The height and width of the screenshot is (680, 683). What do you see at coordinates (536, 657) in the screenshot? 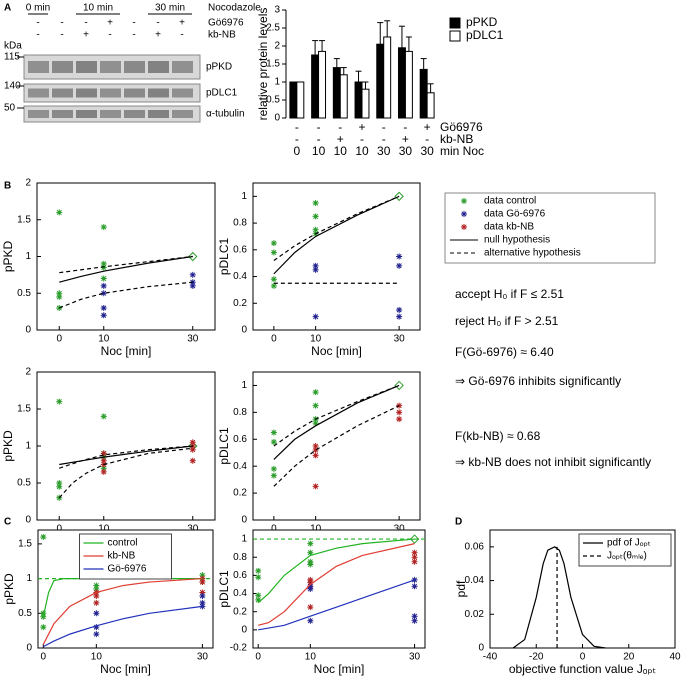
I see `x-tick-label: -20` at bounding box center [536, 657].